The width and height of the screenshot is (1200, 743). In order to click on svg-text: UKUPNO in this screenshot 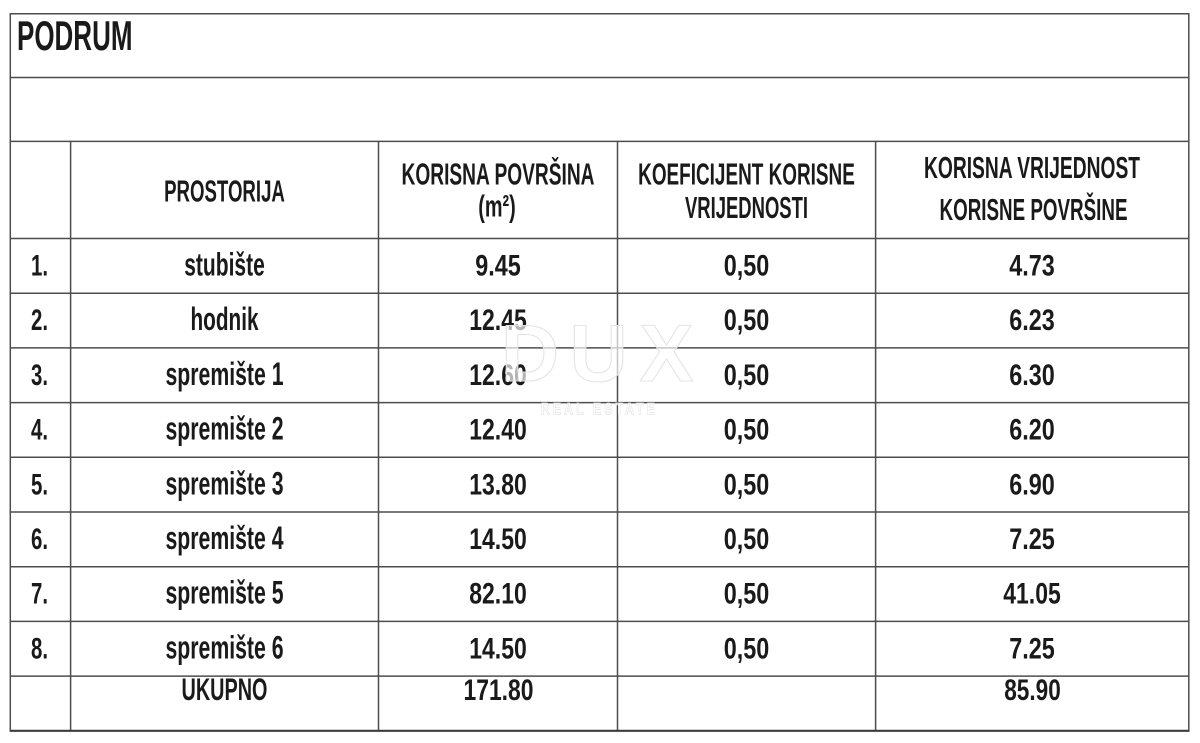, I will do `click(225, 689)`.